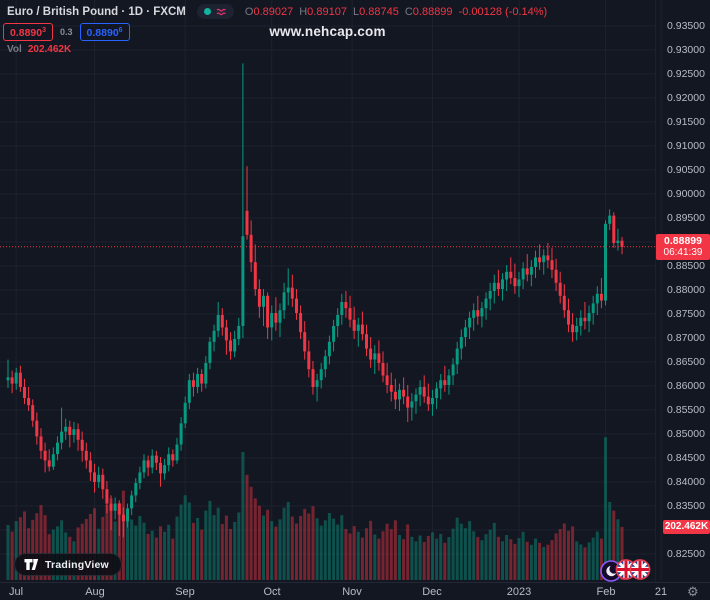 The width and height of the screenshot is (710, 600). I want to click on price-tick-label: 0.92000, so click(686, 98).